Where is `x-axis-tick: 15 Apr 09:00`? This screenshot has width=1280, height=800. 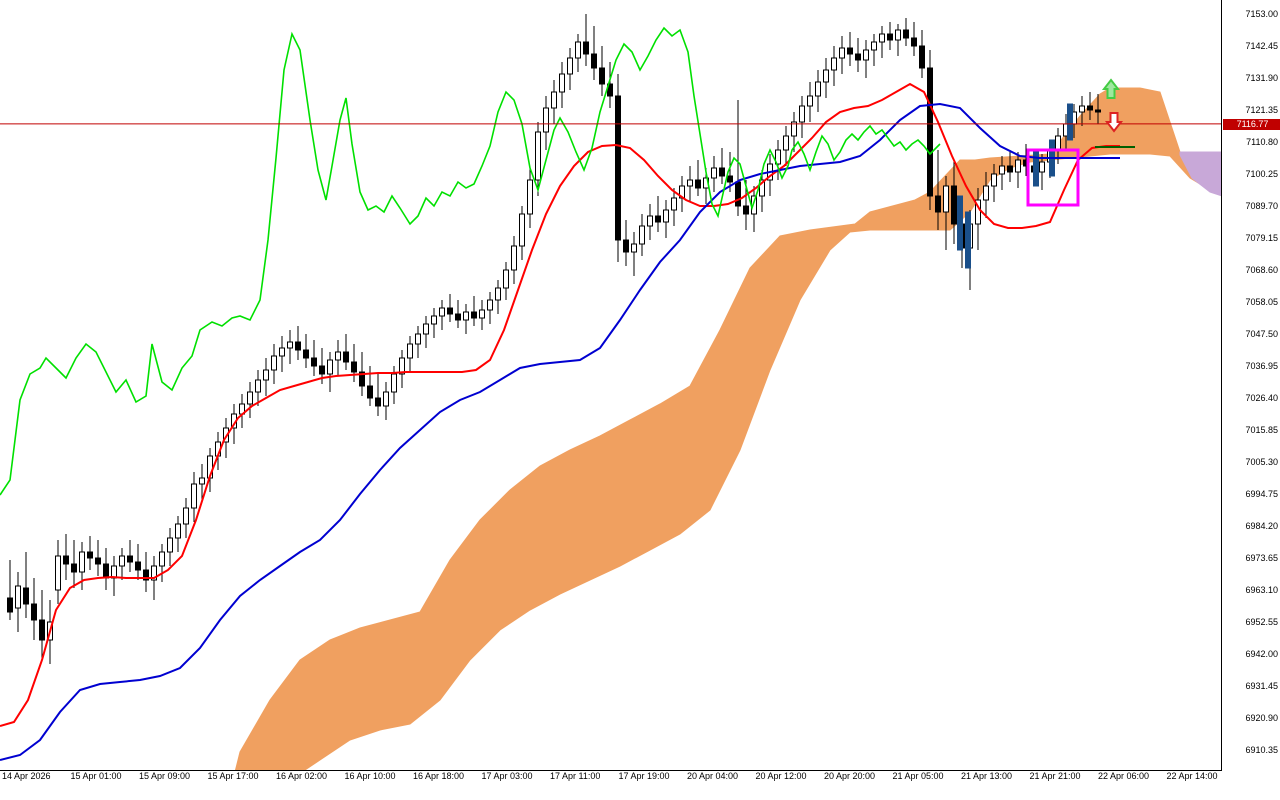
x-axis-tick: 15 Apr 09:00 is located at coordinates (165, 776).